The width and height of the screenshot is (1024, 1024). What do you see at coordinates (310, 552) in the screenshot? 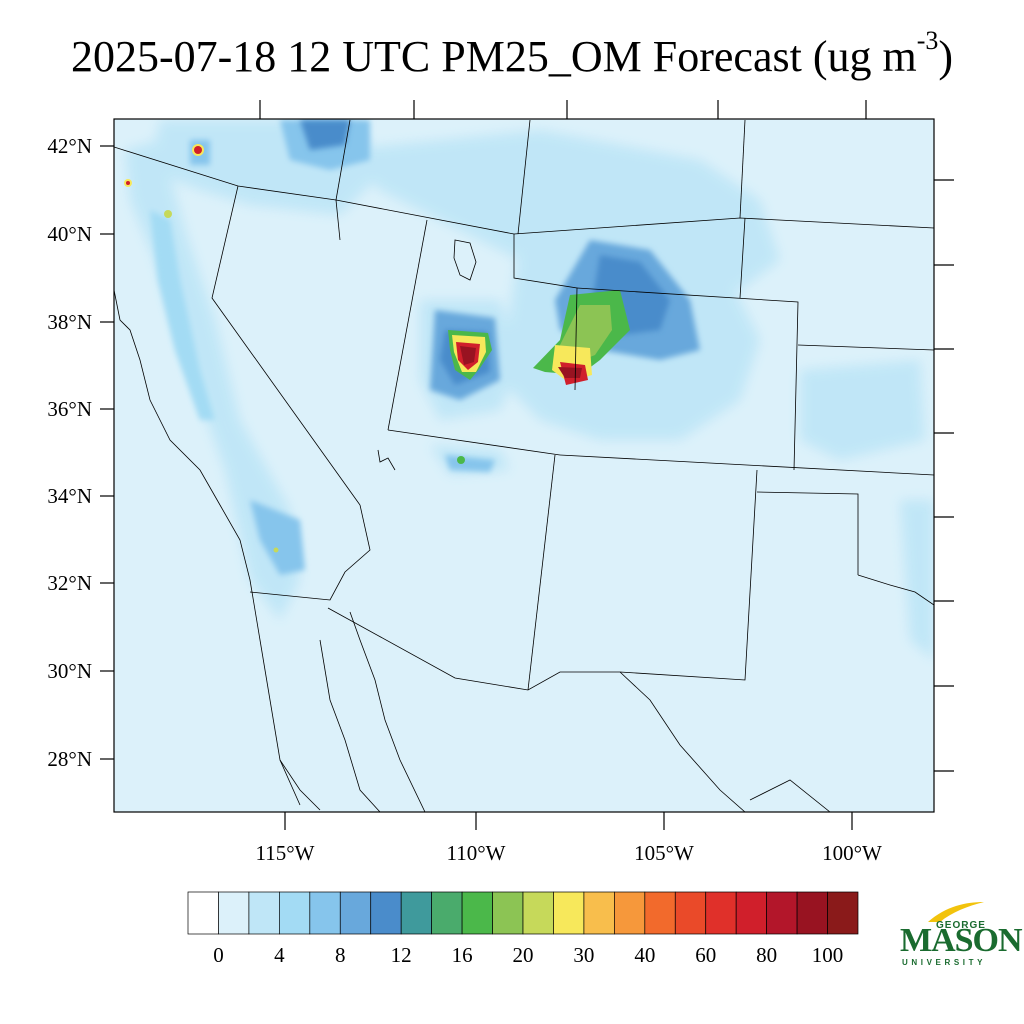
I see `ca-az-border` at bounding box center [310, 552].